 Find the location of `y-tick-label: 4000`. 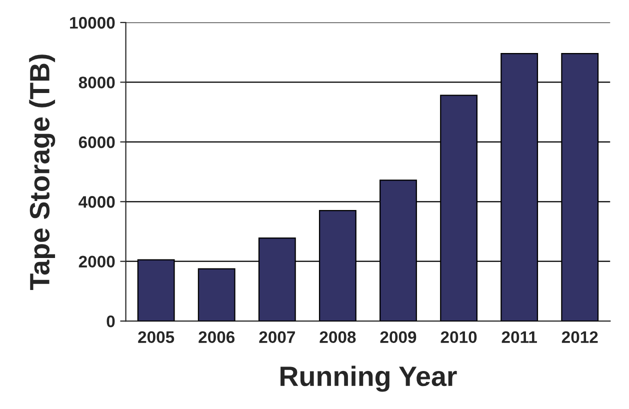

y-tick-label: 4000 is located at coordinates (96, 202).